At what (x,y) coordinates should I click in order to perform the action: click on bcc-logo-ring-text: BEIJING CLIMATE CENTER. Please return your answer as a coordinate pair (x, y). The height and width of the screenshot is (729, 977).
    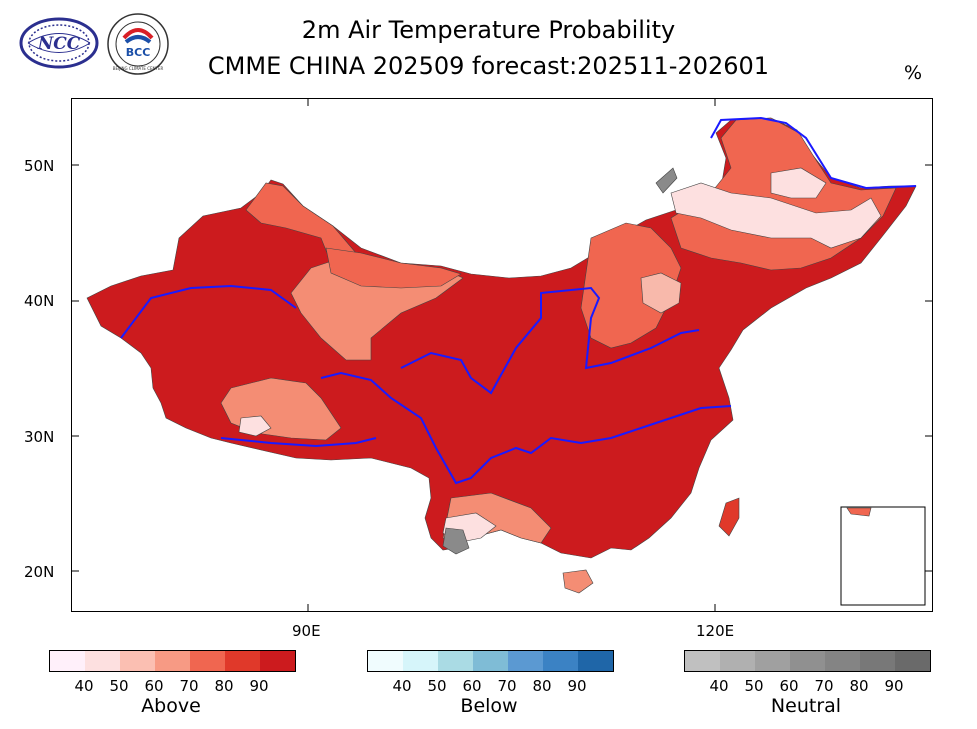
    Looking at the image, I should click on (138, 68).